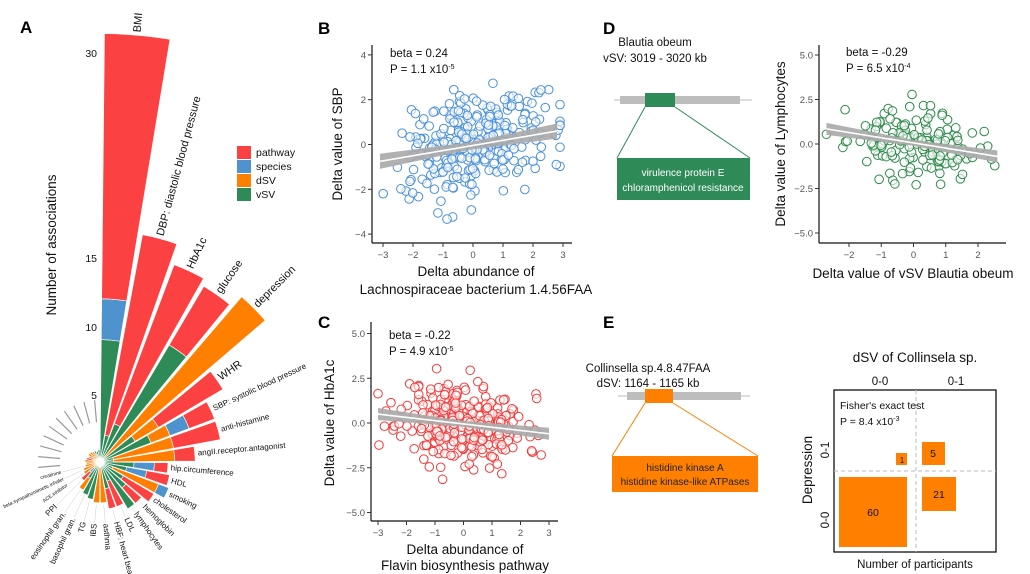 The width and height of the screenshot is (1030, 574). Describe the element at coordinates (151, 363) in the screenshot. I see `bar-hba1c` at that location.